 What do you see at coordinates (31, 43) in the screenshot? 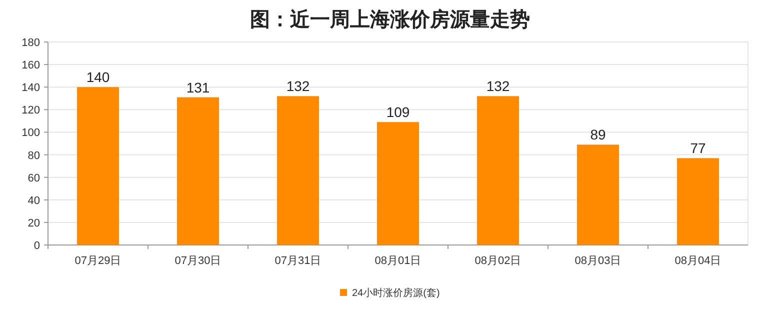
I see `y-tick-label: 180` at bounding box center [31, 43].